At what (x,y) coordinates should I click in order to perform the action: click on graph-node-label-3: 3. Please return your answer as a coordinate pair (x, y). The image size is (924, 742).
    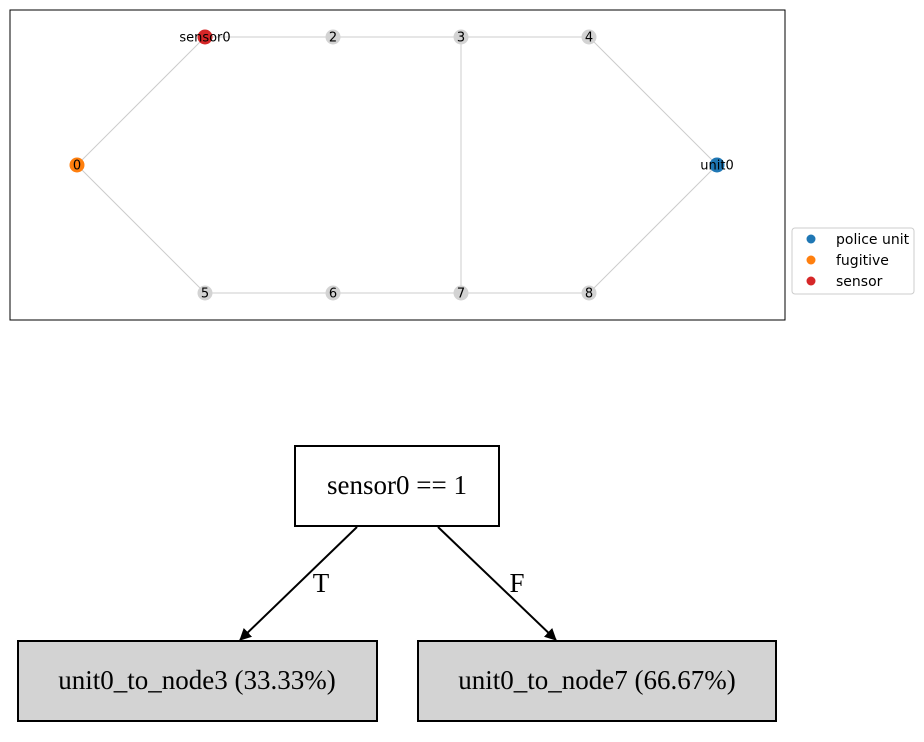
    Looking at the image, I should click on (461, 38).